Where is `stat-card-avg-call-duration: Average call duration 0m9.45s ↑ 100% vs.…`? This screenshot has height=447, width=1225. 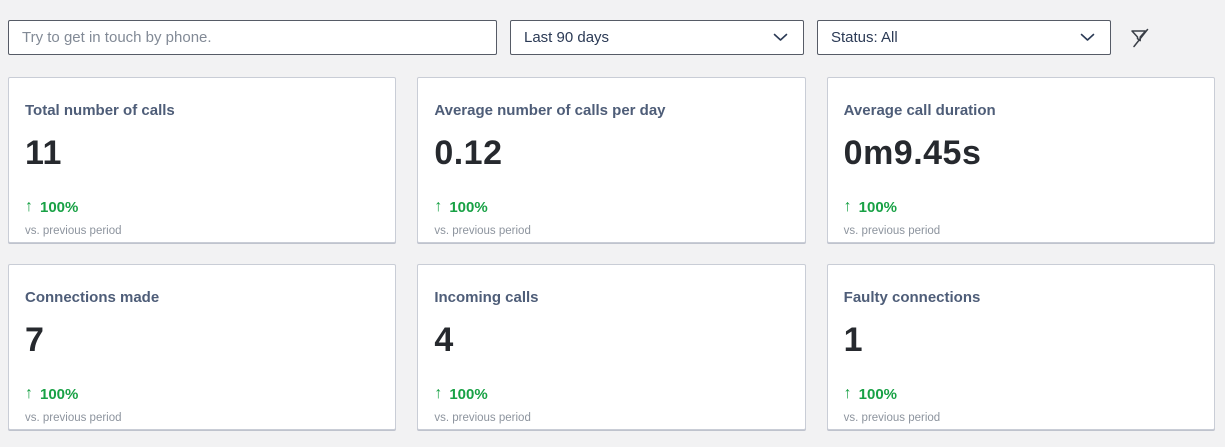 stat-card-avg-call-duration: Average call duration 0m9.45s ↑ 100% vs.… is located at coordinates (1020, 160).